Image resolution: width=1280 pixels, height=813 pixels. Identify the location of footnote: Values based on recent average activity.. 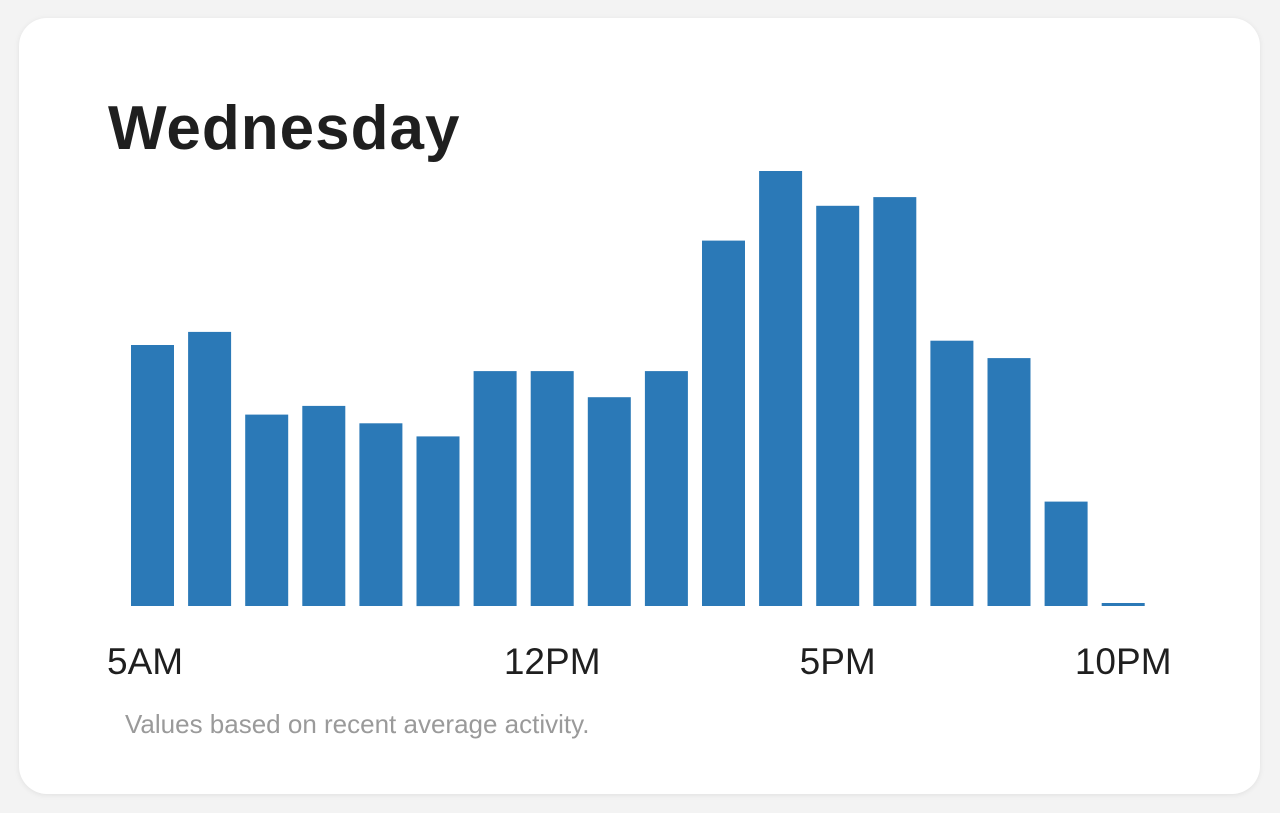
(357, 724).